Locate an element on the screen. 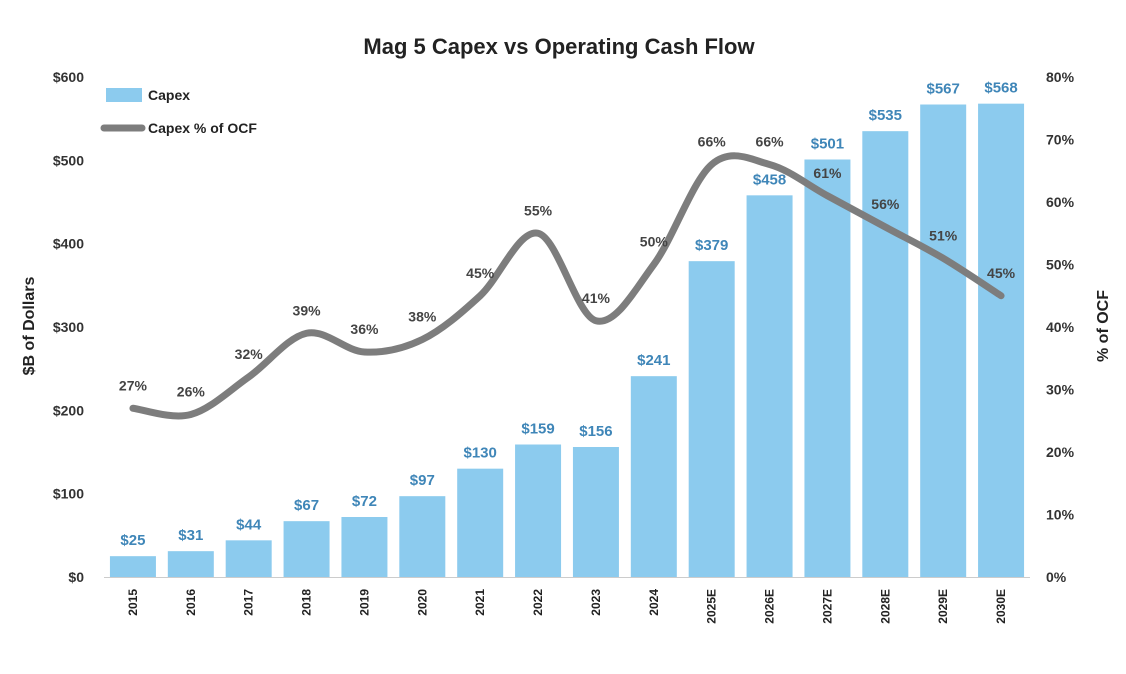 The height and width of the screenshot is (674, 1126). y2-tick-label: 40% is located at coordinates (1060, 327).